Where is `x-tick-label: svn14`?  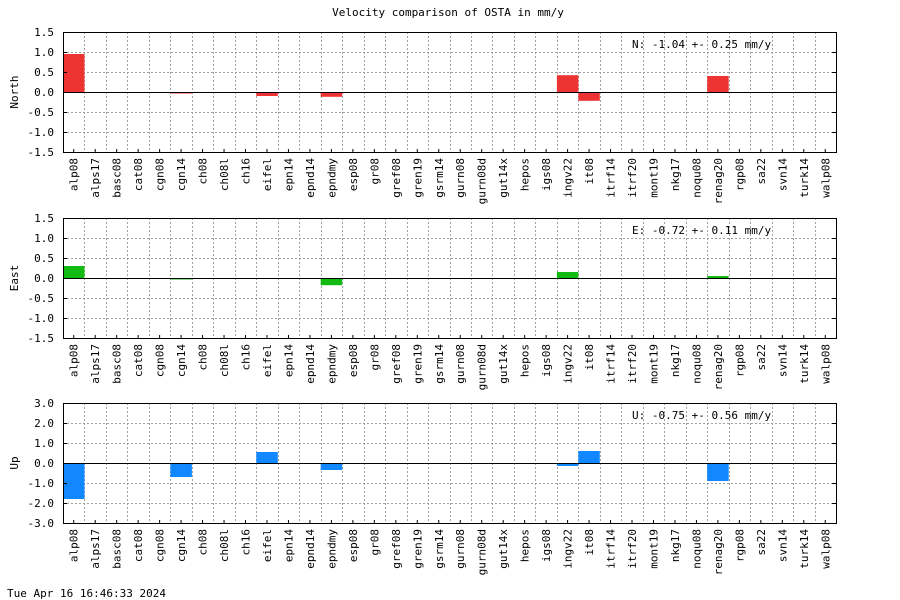 x-tick-label: svn14 is located at coordinates (782, 174).